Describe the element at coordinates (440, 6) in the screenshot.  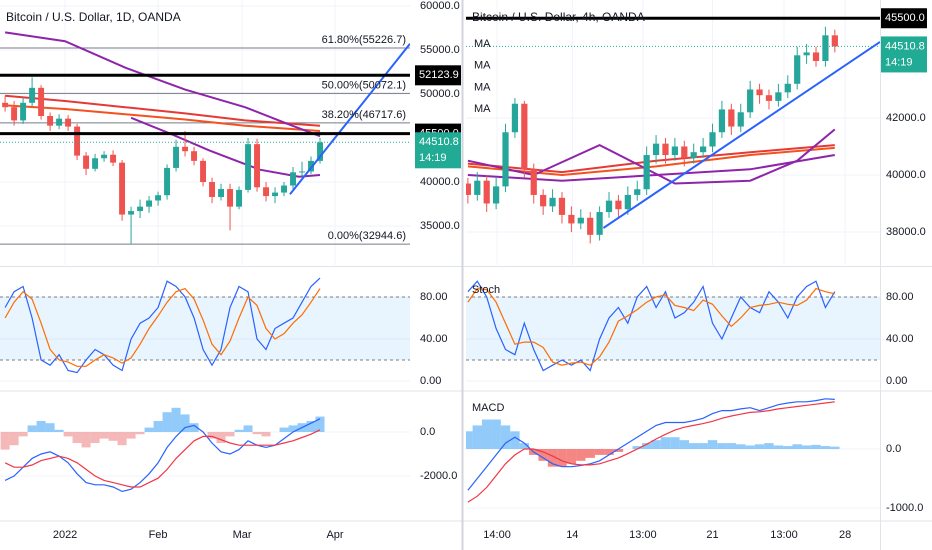
I see `y-tick-label: 60000.0` at that location.